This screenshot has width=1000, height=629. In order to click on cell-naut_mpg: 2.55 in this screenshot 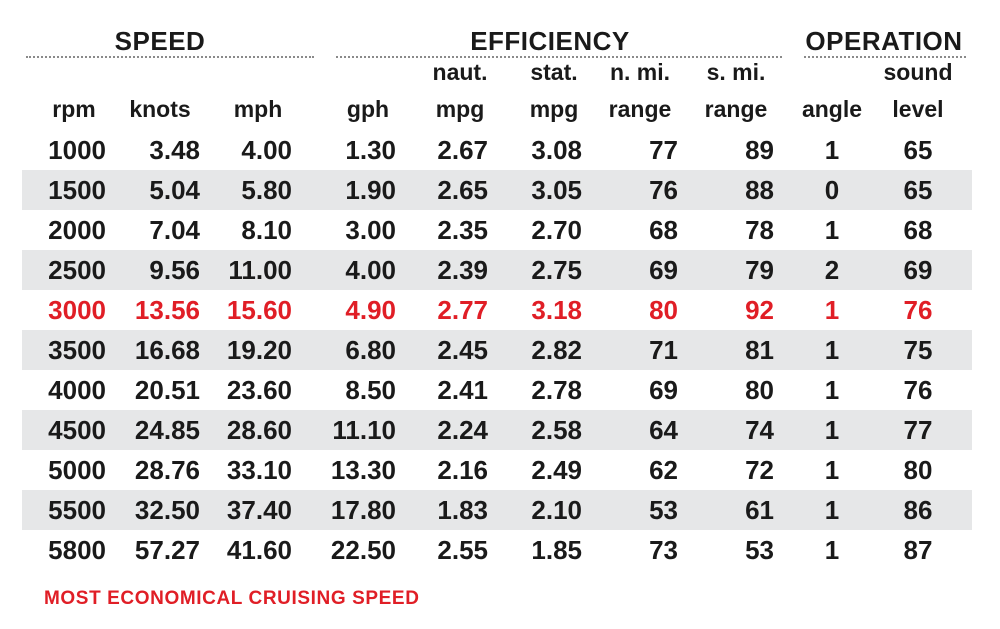, I will do `click(462, 550)`.